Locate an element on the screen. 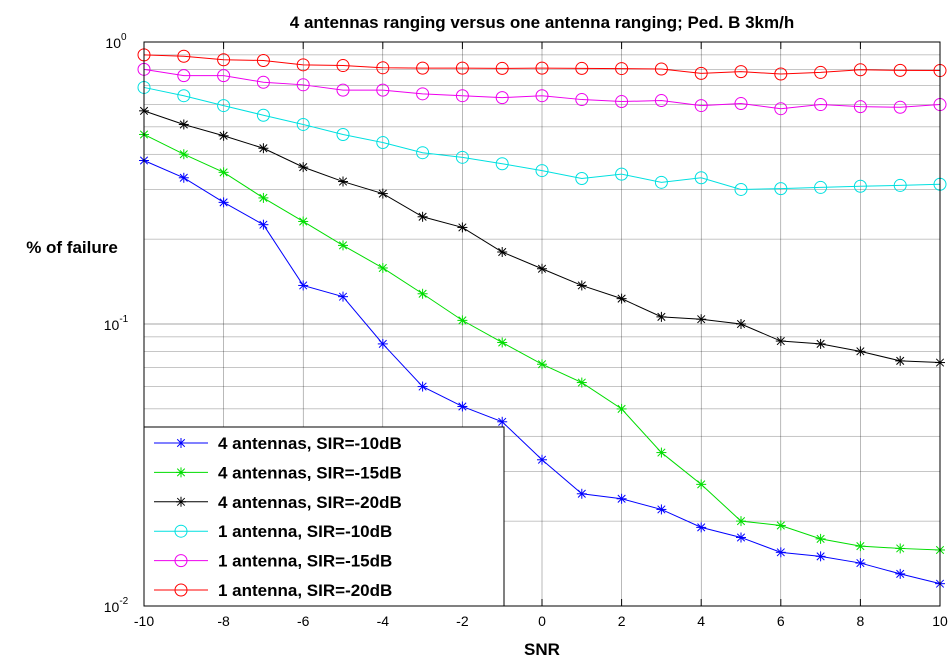 The height and width of the screenshot is (663, 951). legend-entry: 1 antenna, SIR=-10dB is located at coordinates (273, 531).